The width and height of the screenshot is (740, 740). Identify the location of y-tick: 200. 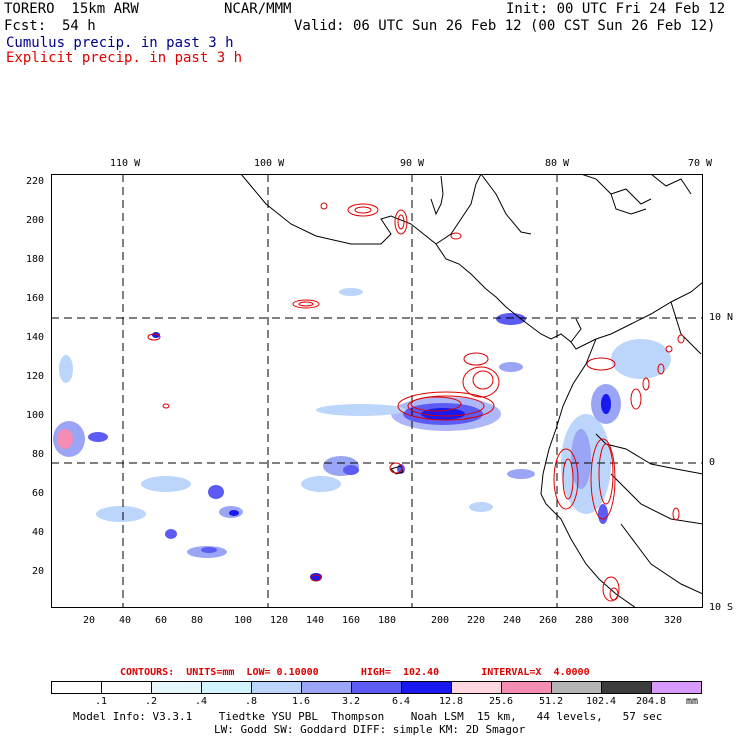
(35, 220).